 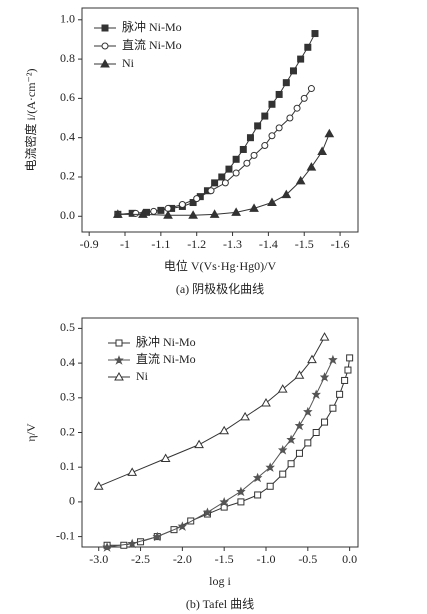 What do you see at coordinates (65, 535) in the screenshot?
I see `y-tick-label: -0.1` at bounding box center [65, 535].